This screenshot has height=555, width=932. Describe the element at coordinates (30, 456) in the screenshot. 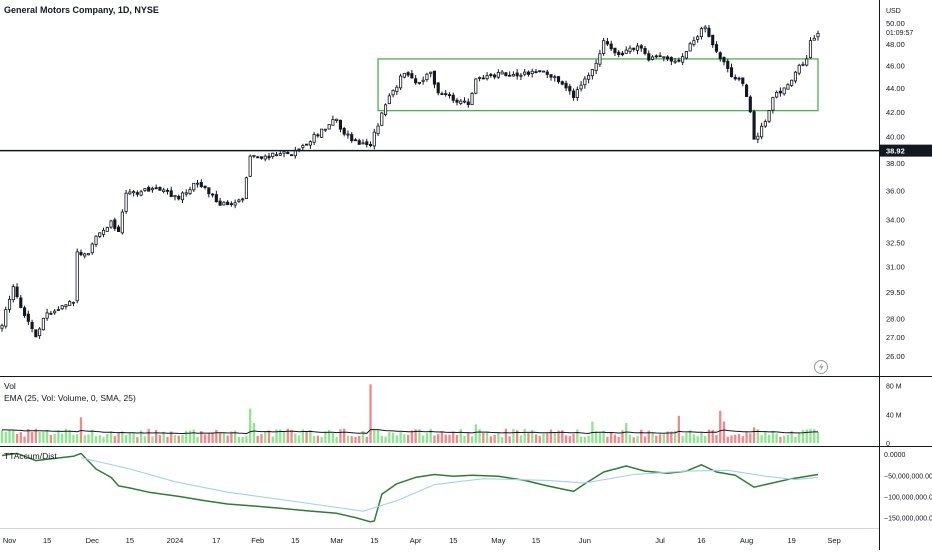

I see `accum-dist-label: TTAccum/Dist` at that location.